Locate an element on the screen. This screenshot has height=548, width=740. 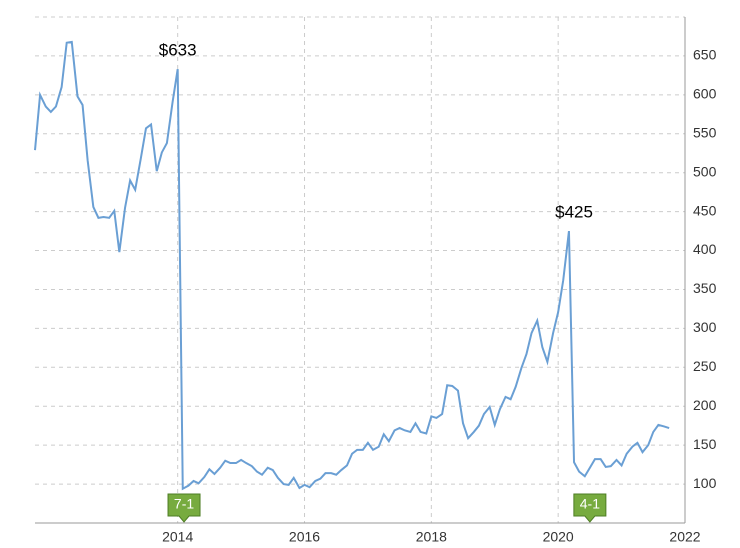
x-tick-label: 2014 is located at coordinates (177, 537).